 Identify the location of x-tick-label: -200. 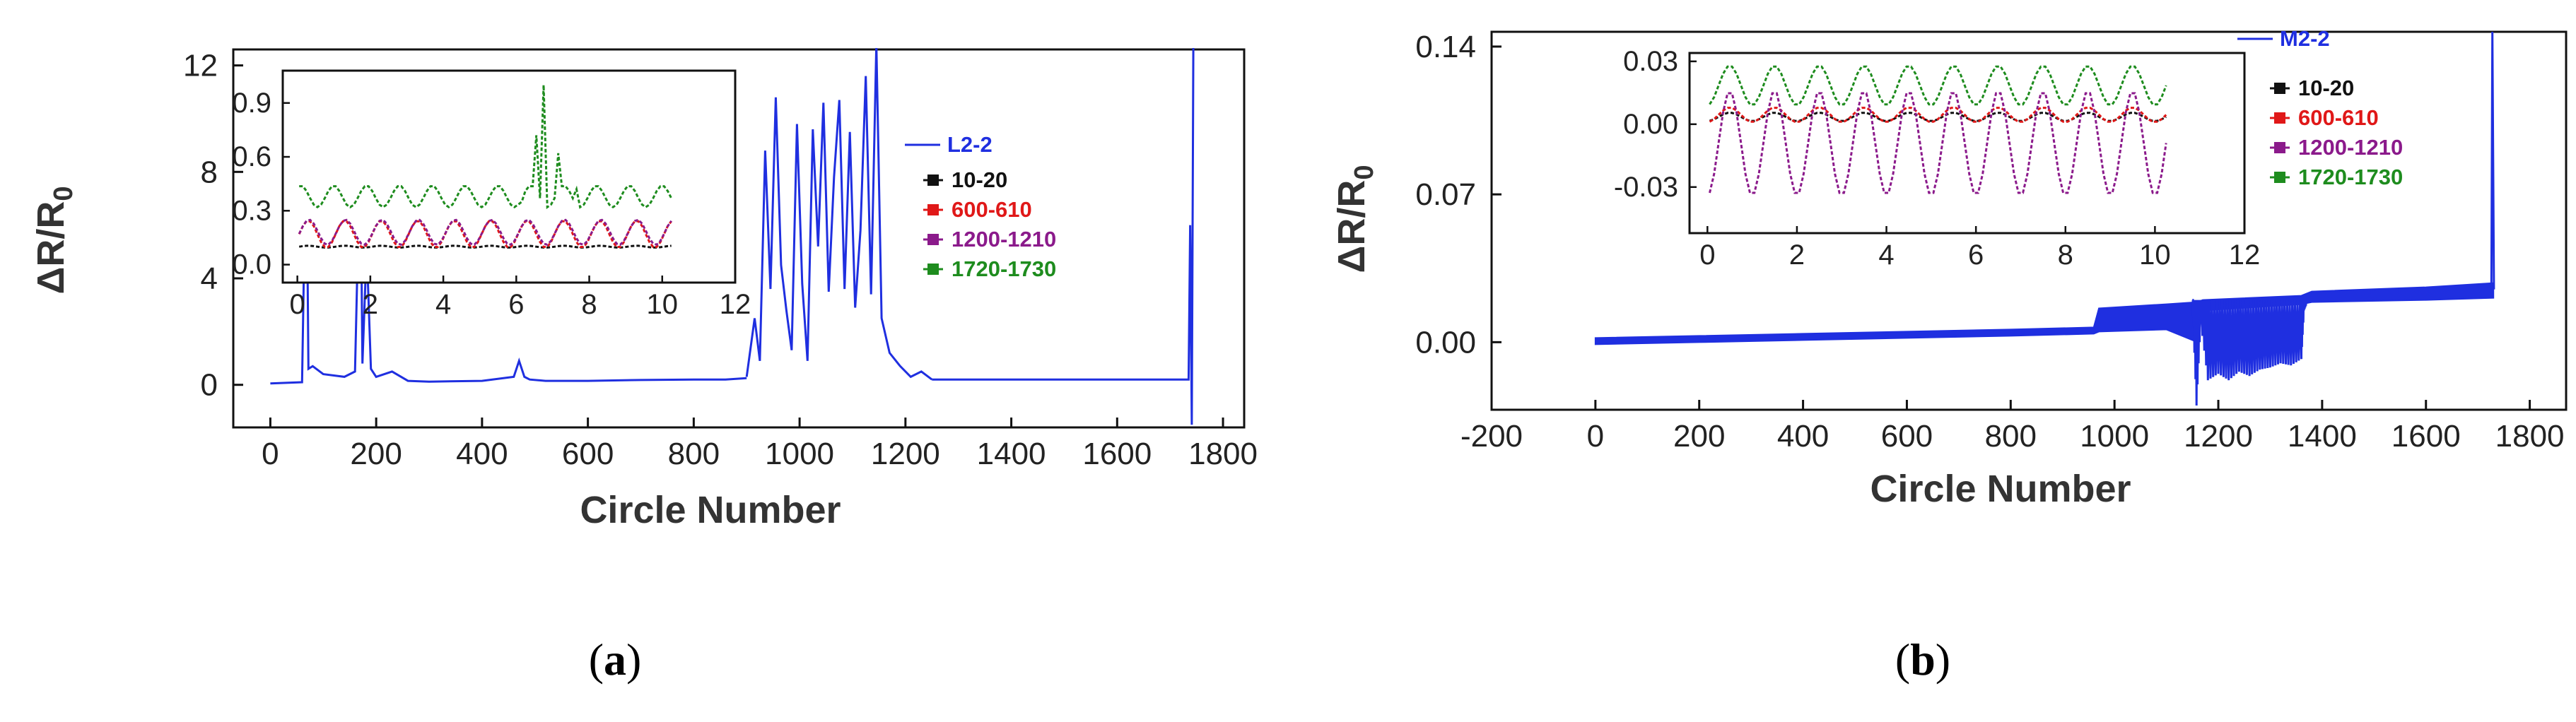
(1492, 436).